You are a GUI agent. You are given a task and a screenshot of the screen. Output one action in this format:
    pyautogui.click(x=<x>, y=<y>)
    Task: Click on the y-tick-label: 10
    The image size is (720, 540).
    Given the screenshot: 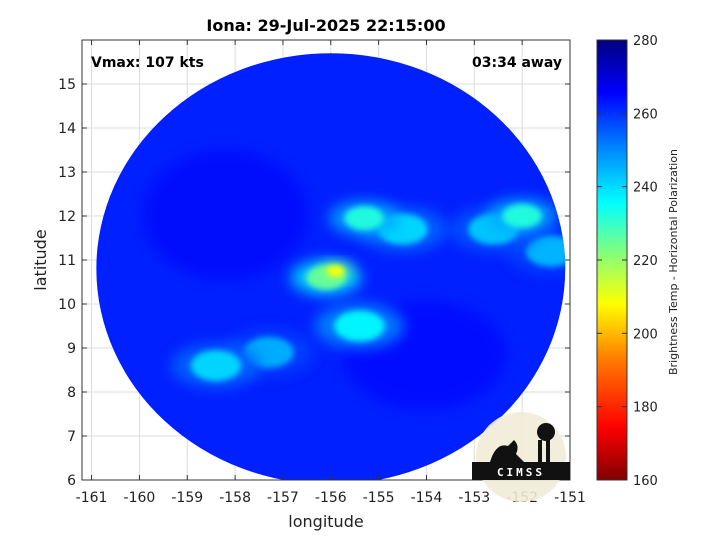 What is the action you would take?
    pyautogui.click(x=67, y=305)
    